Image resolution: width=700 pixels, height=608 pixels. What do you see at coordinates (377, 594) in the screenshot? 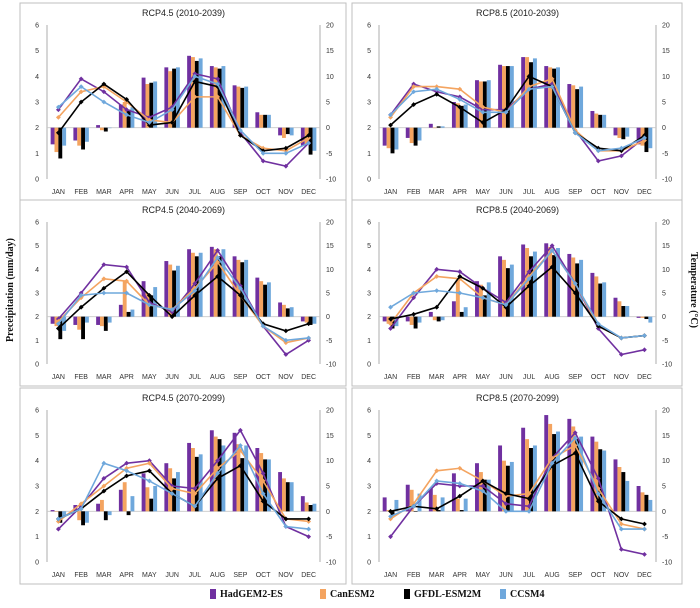
I see `legend: HadGEM2-ES CanESM2 GFDL-ESM2M CCSM4` at bounding box center [377, 594].